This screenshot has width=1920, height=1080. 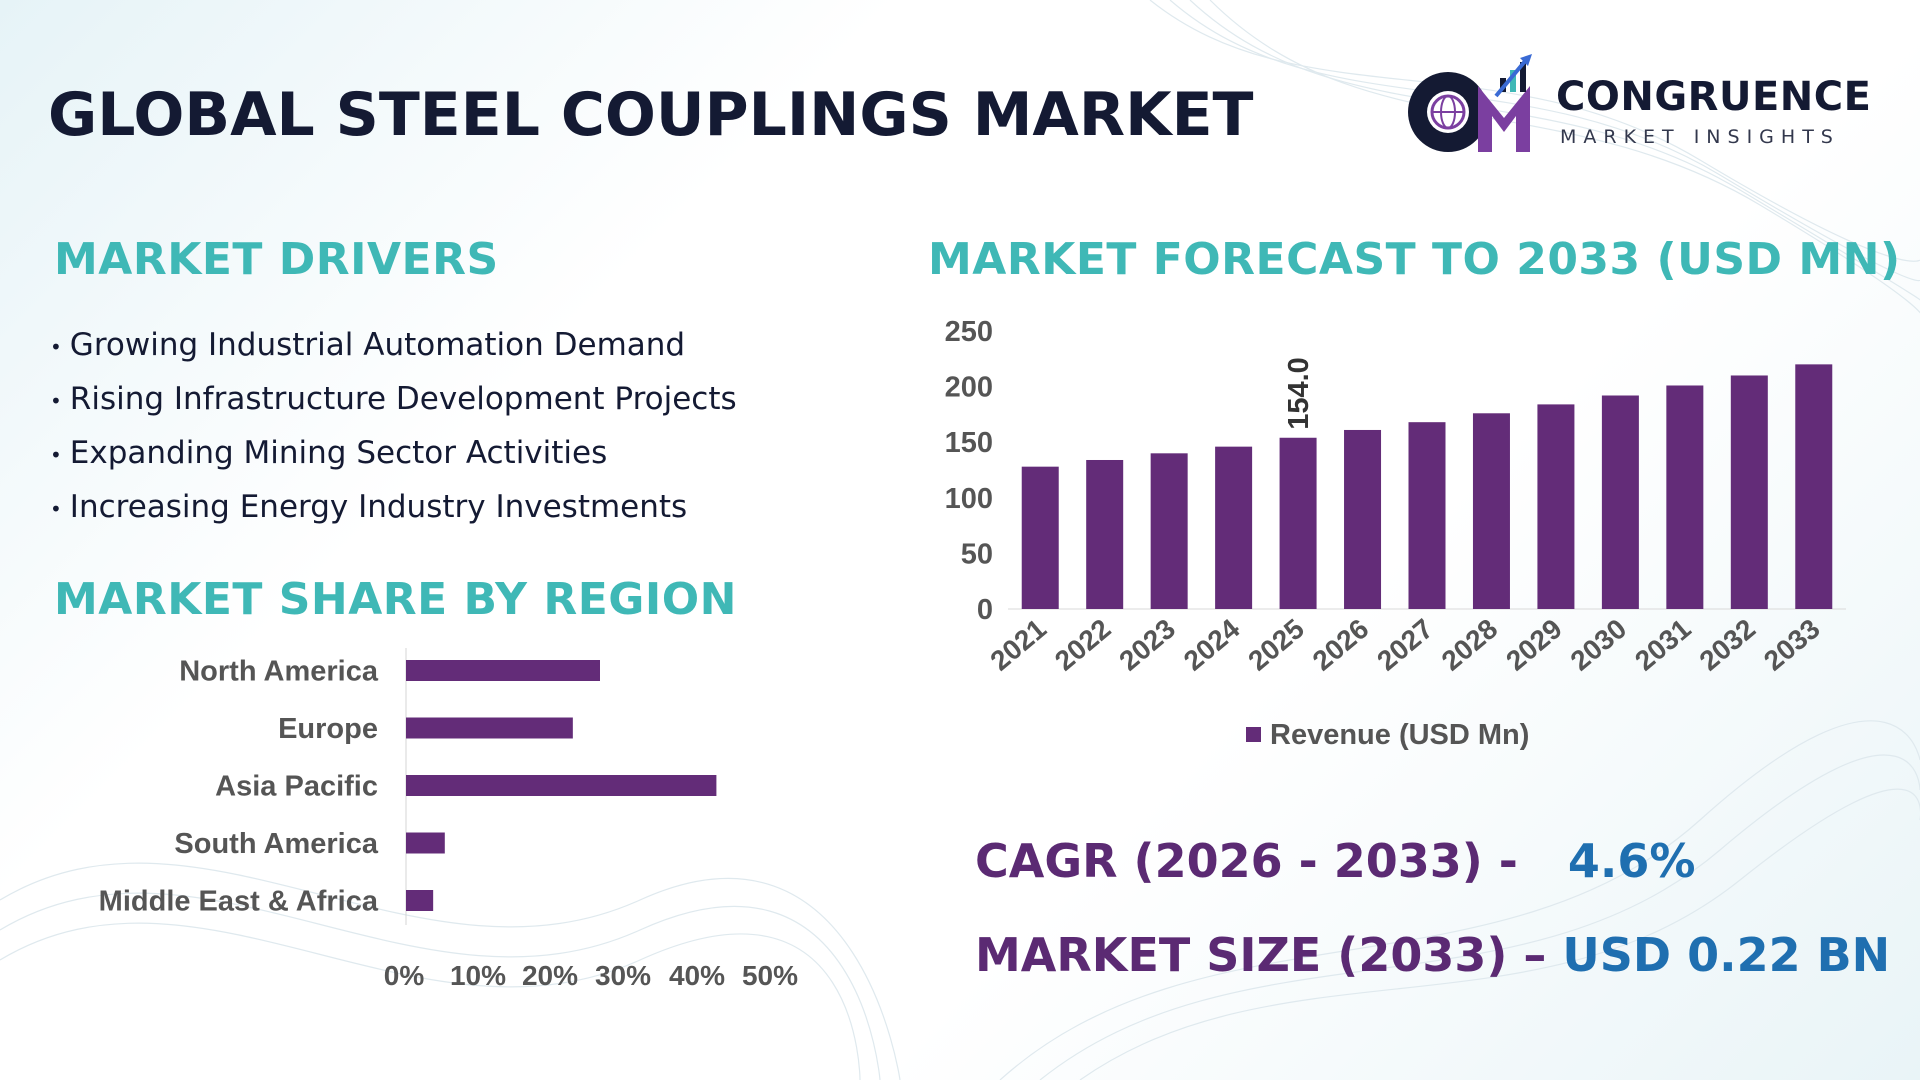 I want to click on region-tick-label: 50%, so click(x=770, y=975).